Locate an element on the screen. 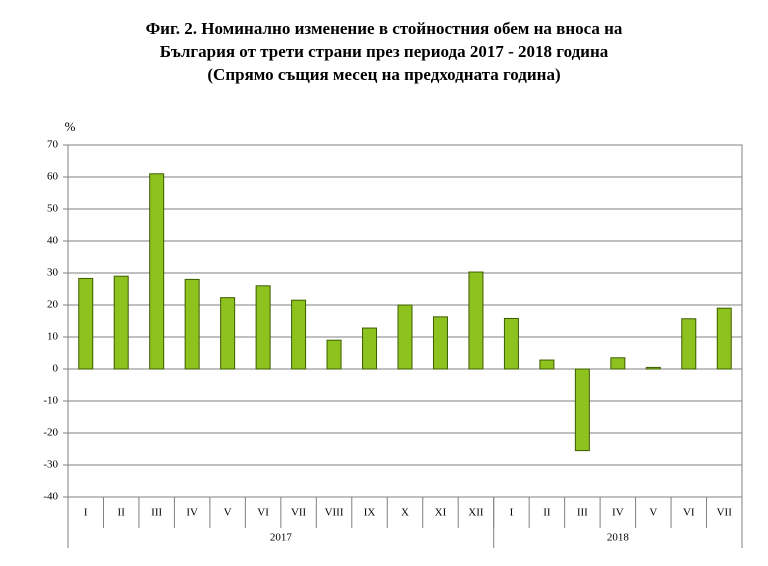 The height and width of the screenshot is (566, 768). y-tick-label: -10 is located at coordinates (50, 401).